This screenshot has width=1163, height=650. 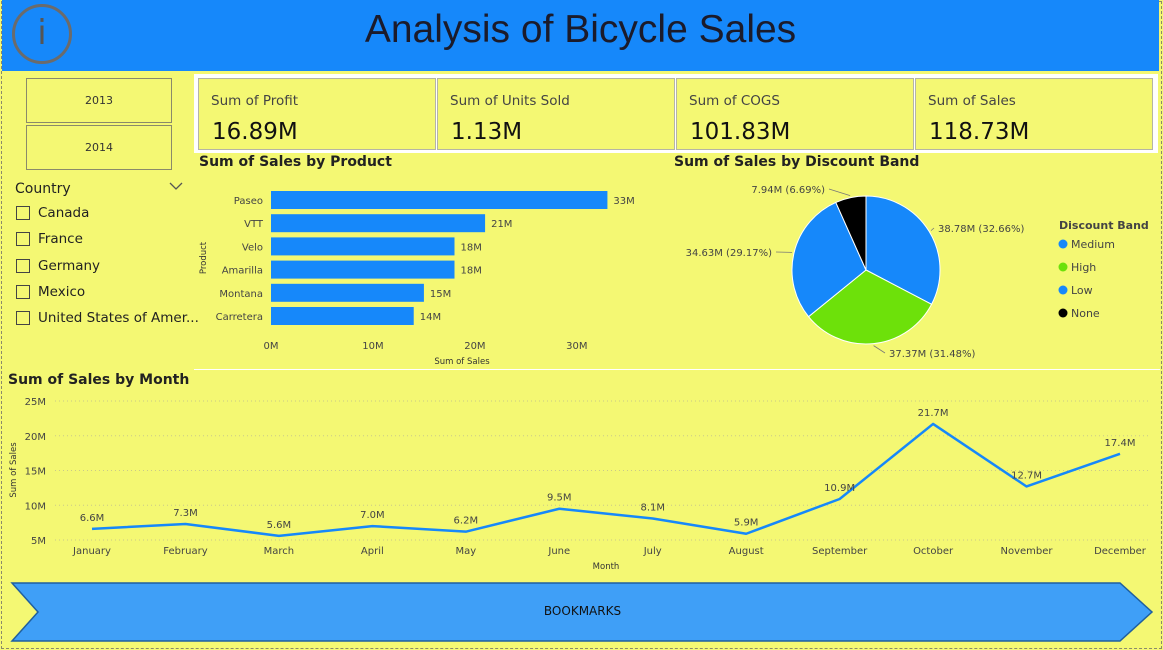 I want to click on legend-title: Discount Band, so click(x=1104, y=225).